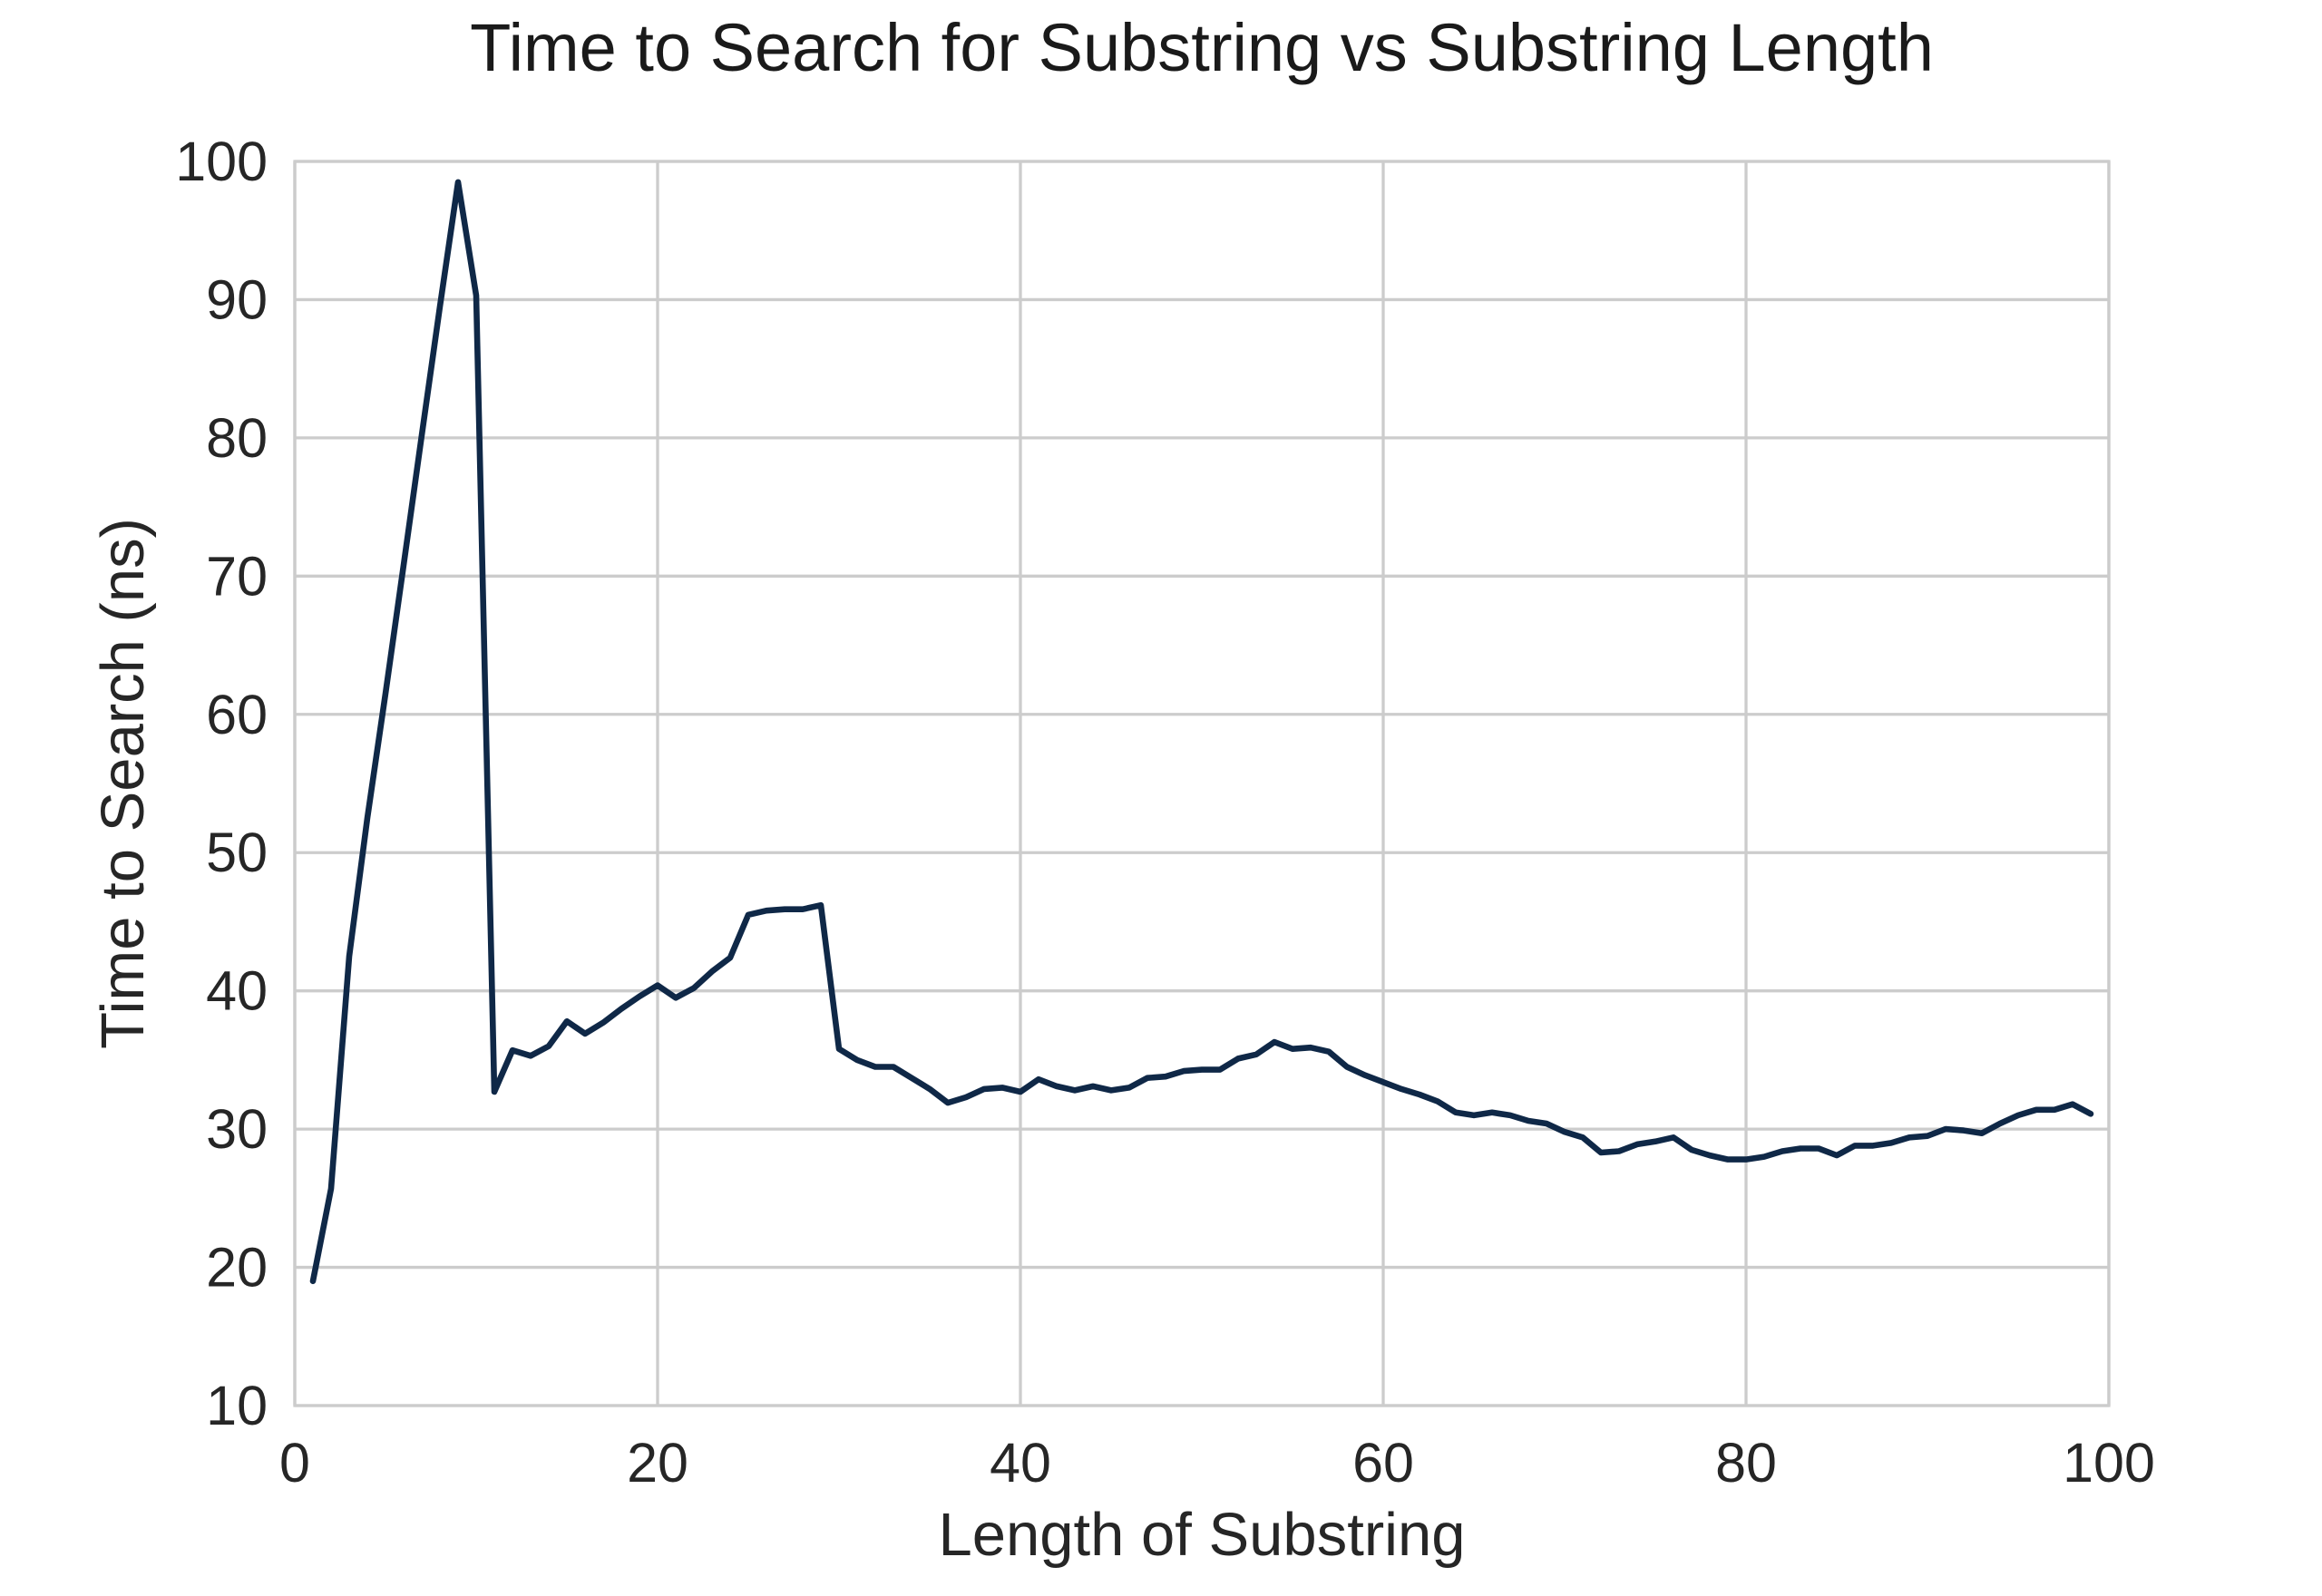 The image size is (2322, 1596). I want to click on x-tick-label: 60, so click(1383, 1463).